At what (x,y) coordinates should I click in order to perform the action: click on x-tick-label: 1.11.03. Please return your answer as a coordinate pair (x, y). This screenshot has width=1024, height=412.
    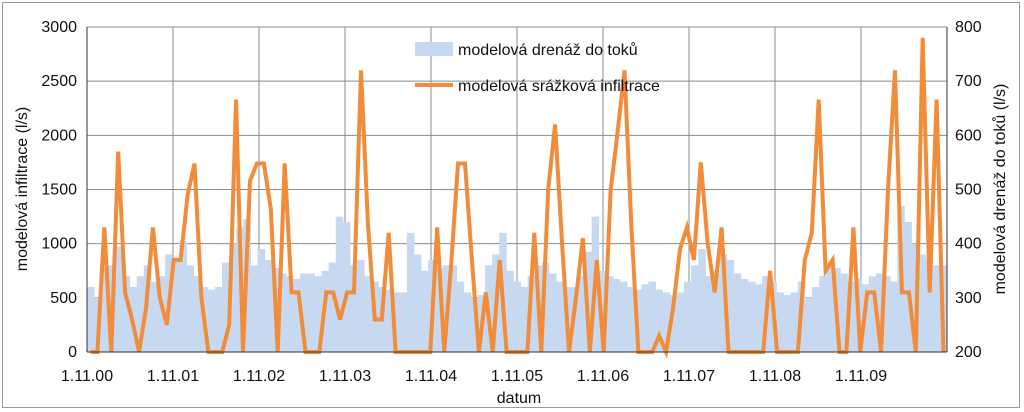
    Looking at the image, I should click on (345, 376).